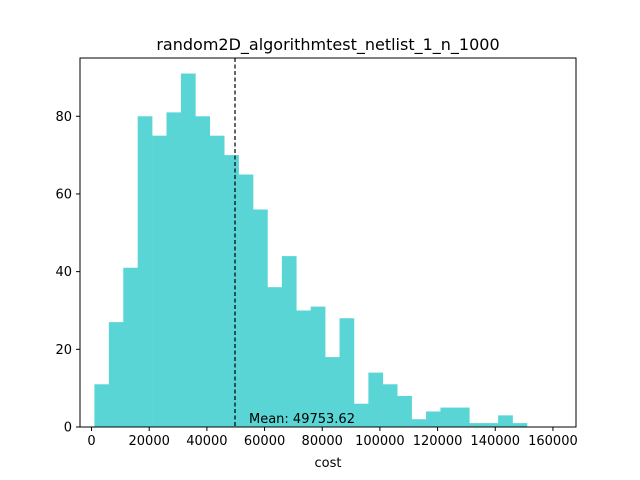 The width and height of the screenshot is (640, 480). Describe the element at coordinates (206, 441) in the screenshot. I see `x-tick-label: 40000` at that location.